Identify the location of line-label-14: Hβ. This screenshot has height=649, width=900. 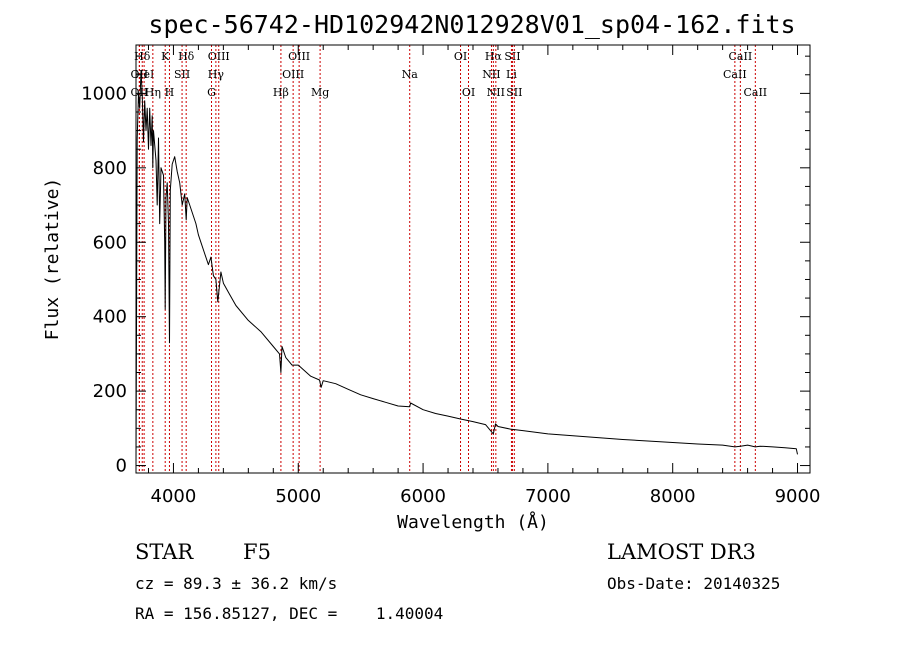
(281, 92).